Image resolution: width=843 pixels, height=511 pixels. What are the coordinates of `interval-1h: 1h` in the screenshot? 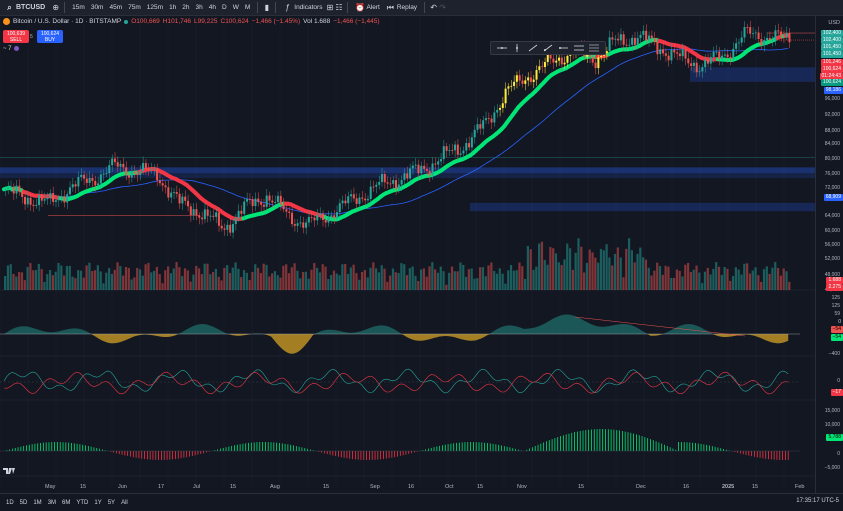 It's located at (173, 7).